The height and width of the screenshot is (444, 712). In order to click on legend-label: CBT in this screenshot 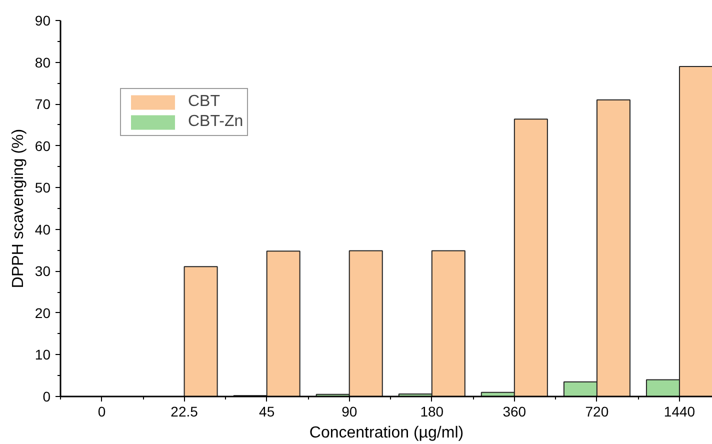, I will do `click(204, 102)`.